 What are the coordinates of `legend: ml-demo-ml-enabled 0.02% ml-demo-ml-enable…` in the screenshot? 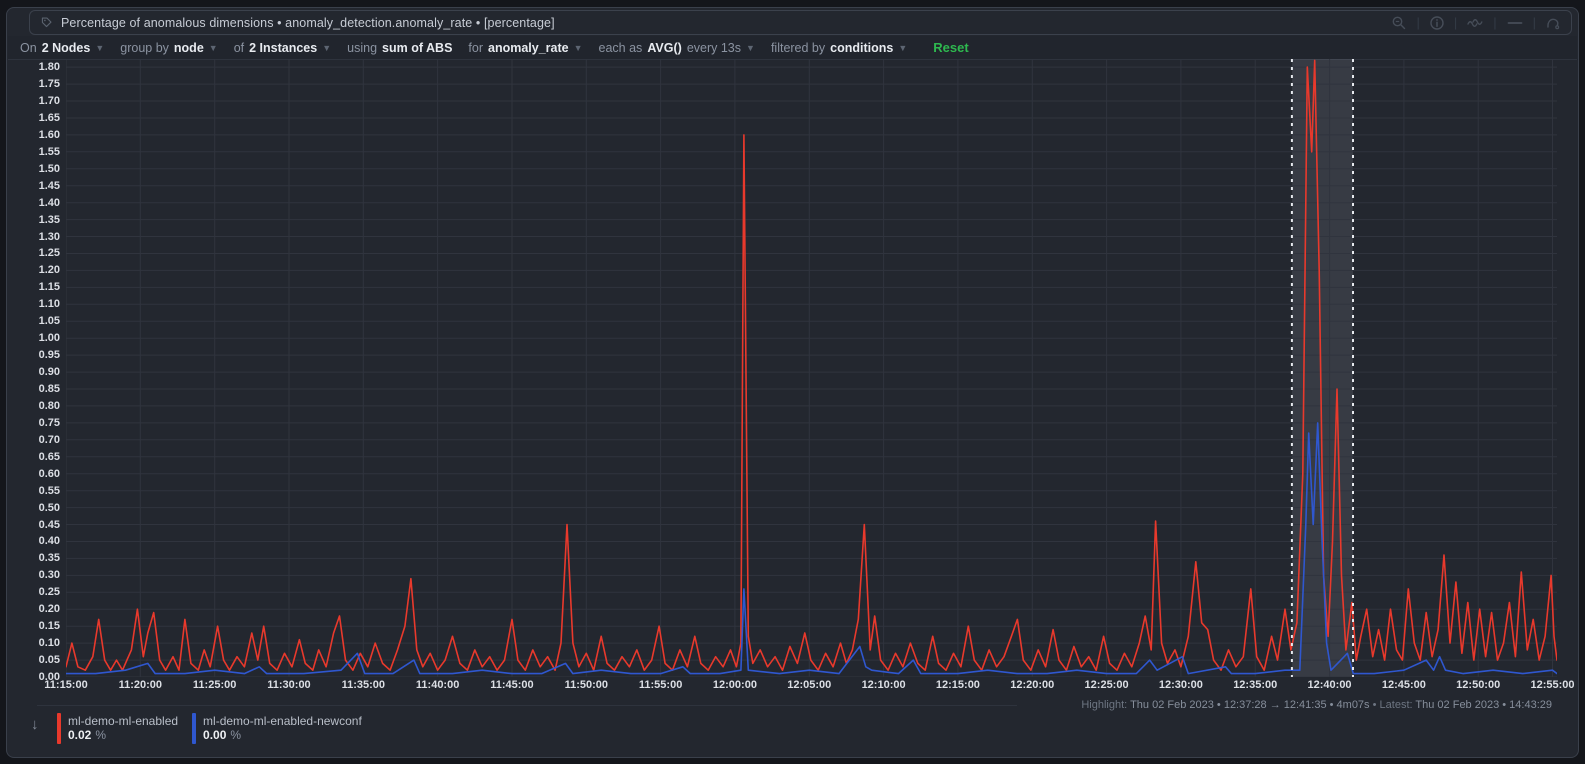 It's located at (209, 728).